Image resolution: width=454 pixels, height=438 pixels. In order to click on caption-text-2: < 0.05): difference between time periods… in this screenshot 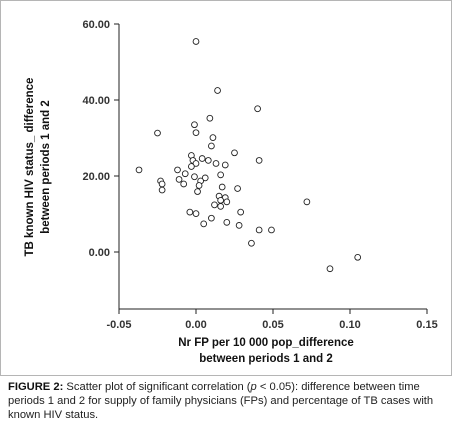, I will do `click(221, 401)`.